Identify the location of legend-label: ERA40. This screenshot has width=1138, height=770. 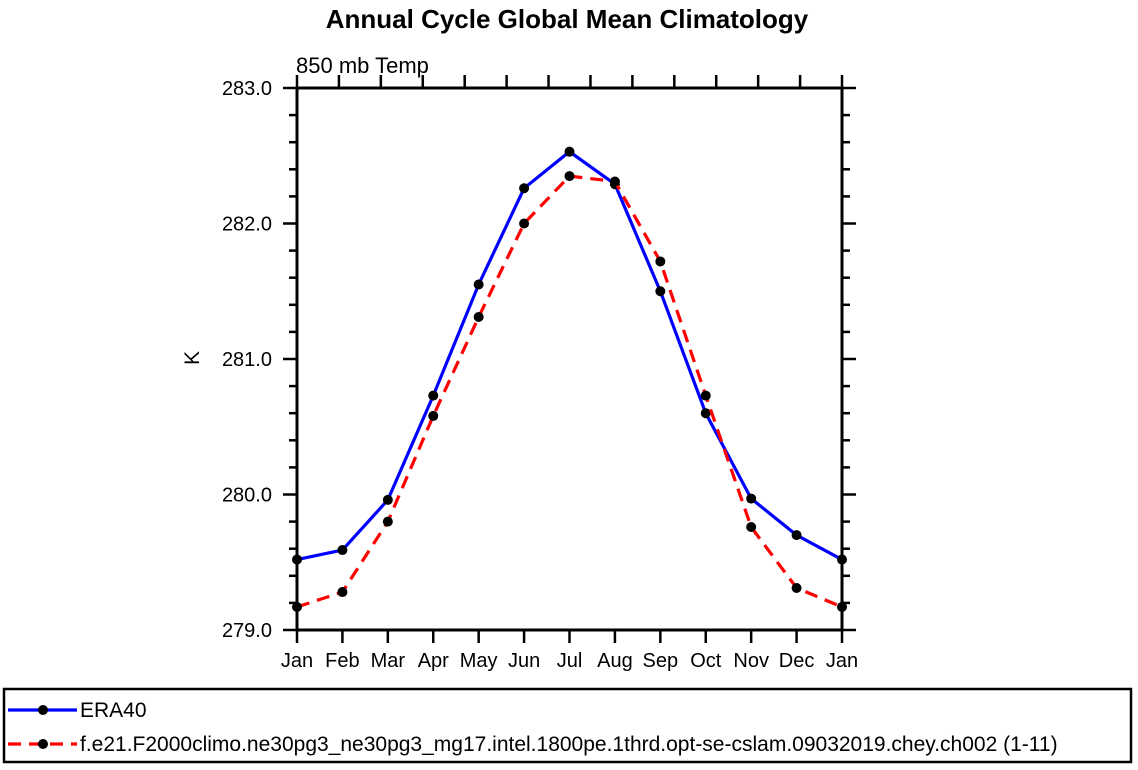
(113, 710).